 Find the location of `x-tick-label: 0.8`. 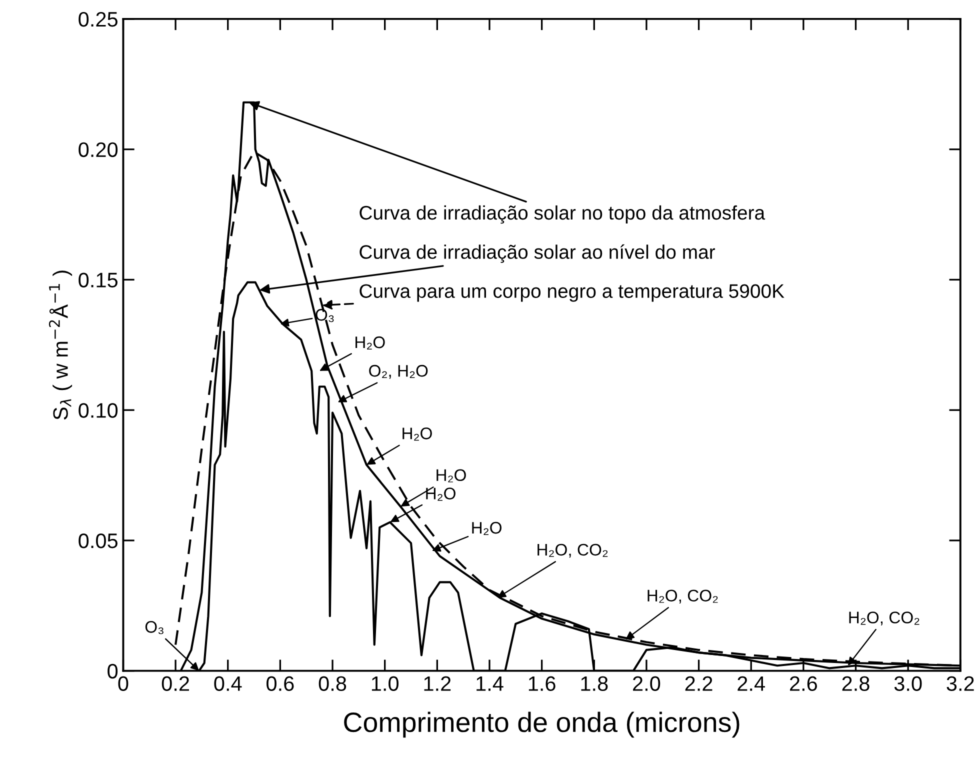

x-tick-label: 0.8 is located at coordinates (332, 683).